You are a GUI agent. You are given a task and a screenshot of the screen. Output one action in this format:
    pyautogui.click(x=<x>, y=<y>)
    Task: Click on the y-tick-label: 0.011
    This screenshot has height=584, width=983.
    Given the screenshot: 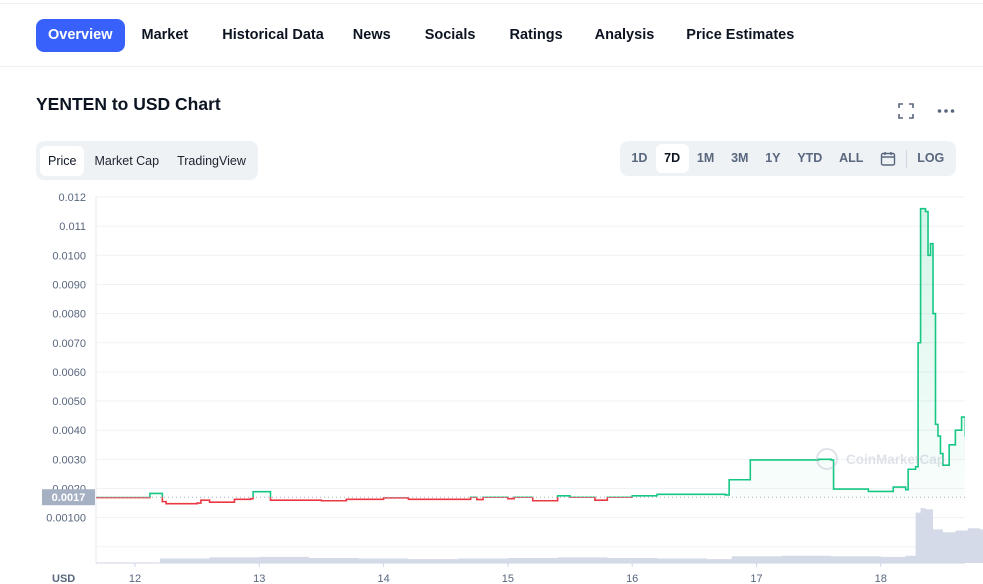 What is the action you would take?
    pyautogui.click(x=72, y=227)
    